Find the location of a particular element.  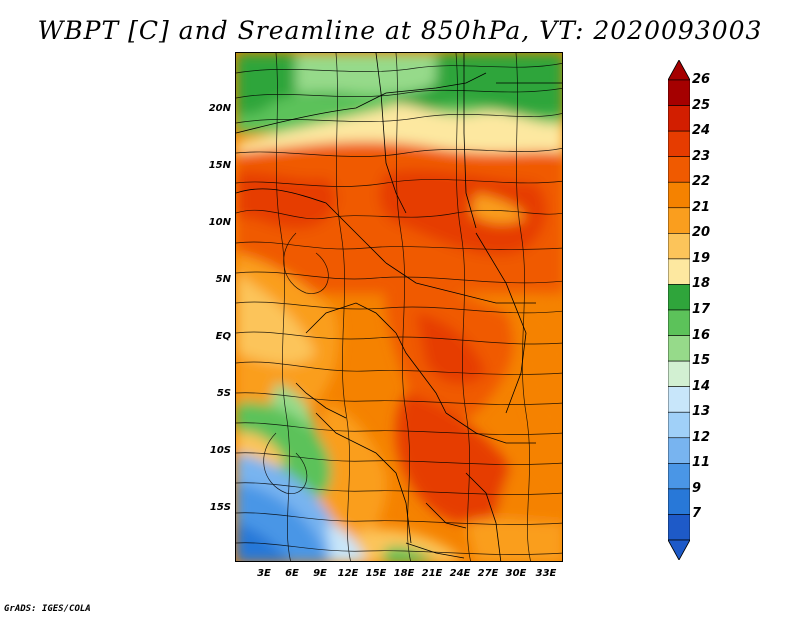

lon-label-12e: 12E is located at coordinates (348, 573).